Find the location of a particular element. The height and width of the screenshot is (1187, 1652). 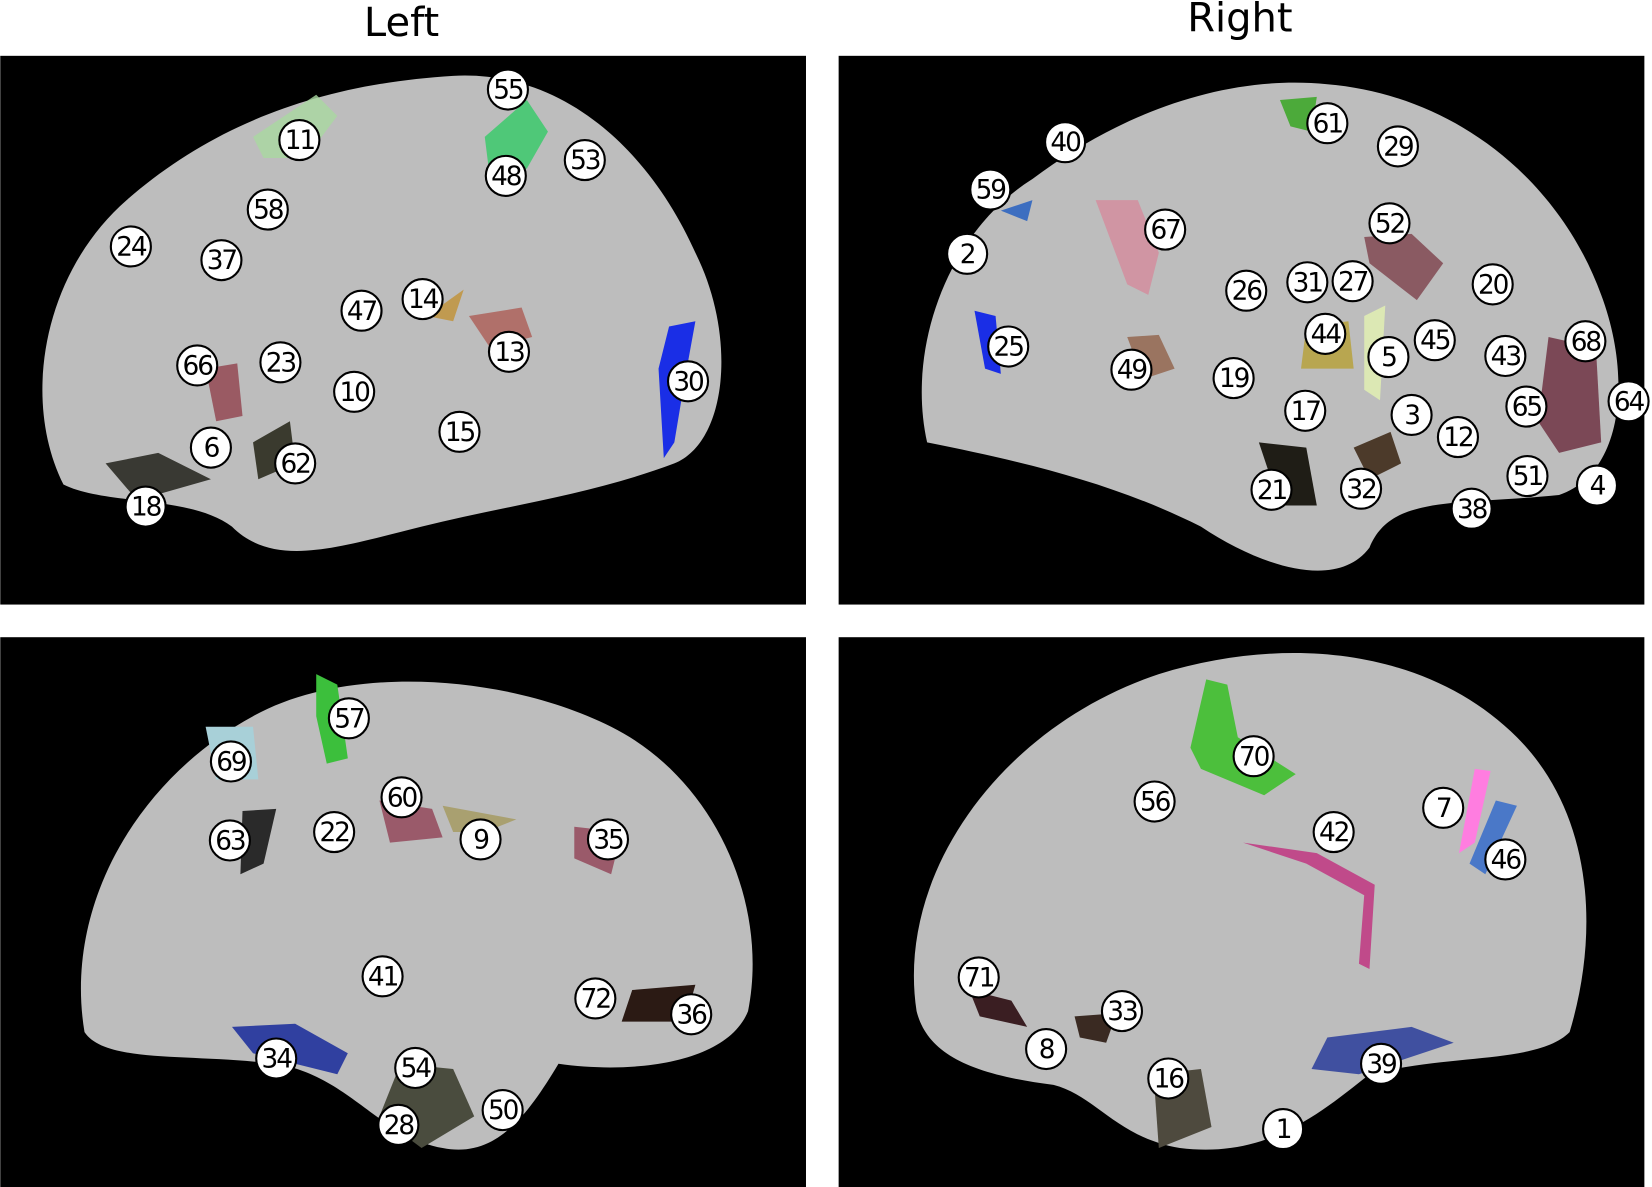

region-label-68: 68 is located at coordinates (1585, 341).